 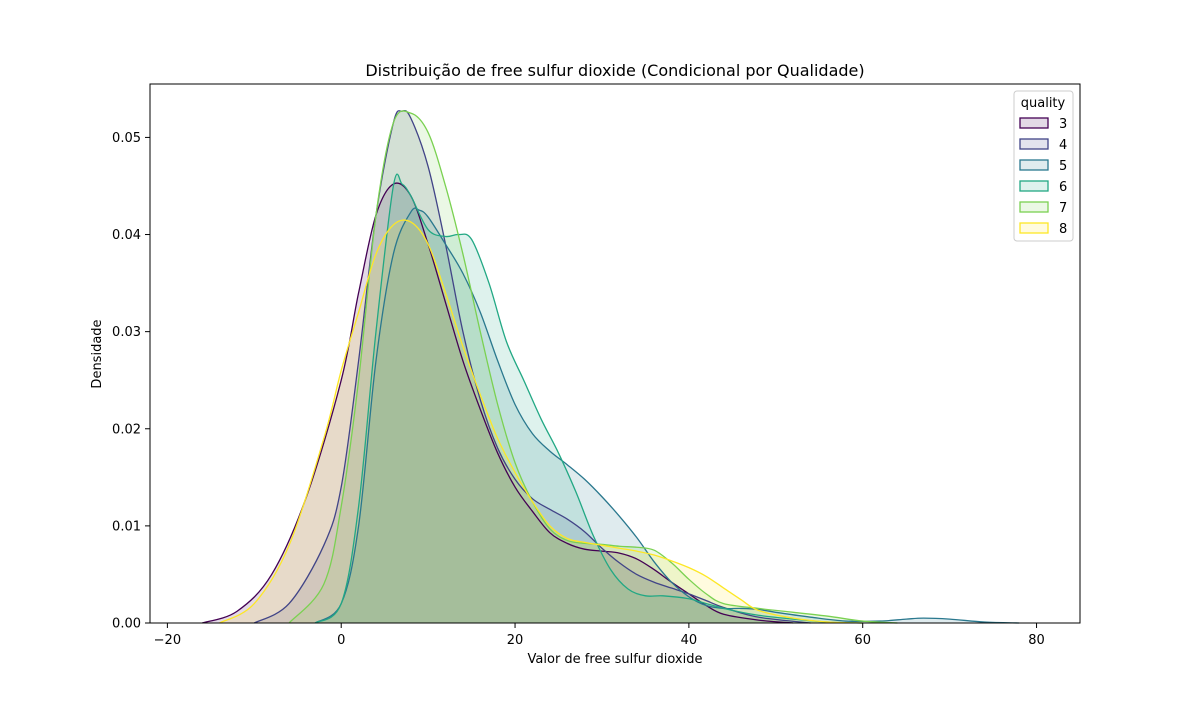 I want to click on y-tick-label: 0.01, so click(x=126, y=526).